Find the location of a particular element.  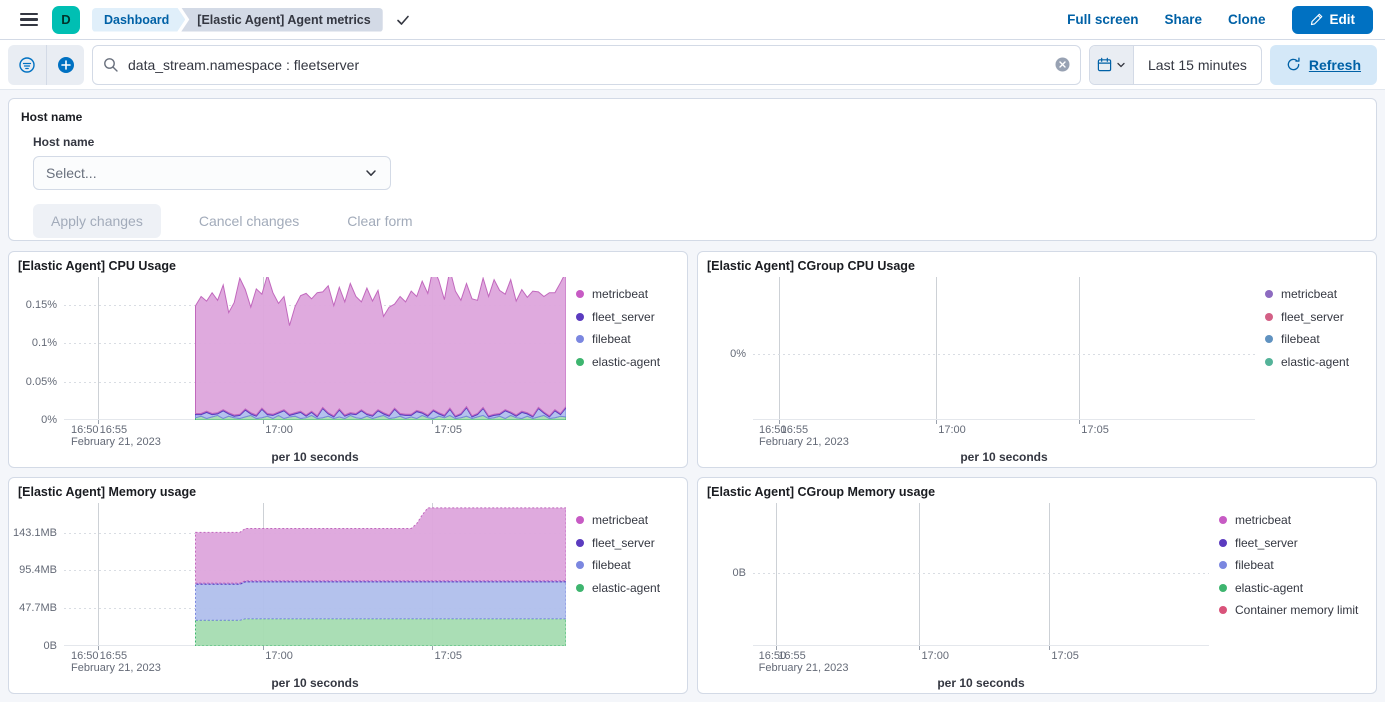

time-range-value: Last 15 minutes is located at coordinates (1197, 64).